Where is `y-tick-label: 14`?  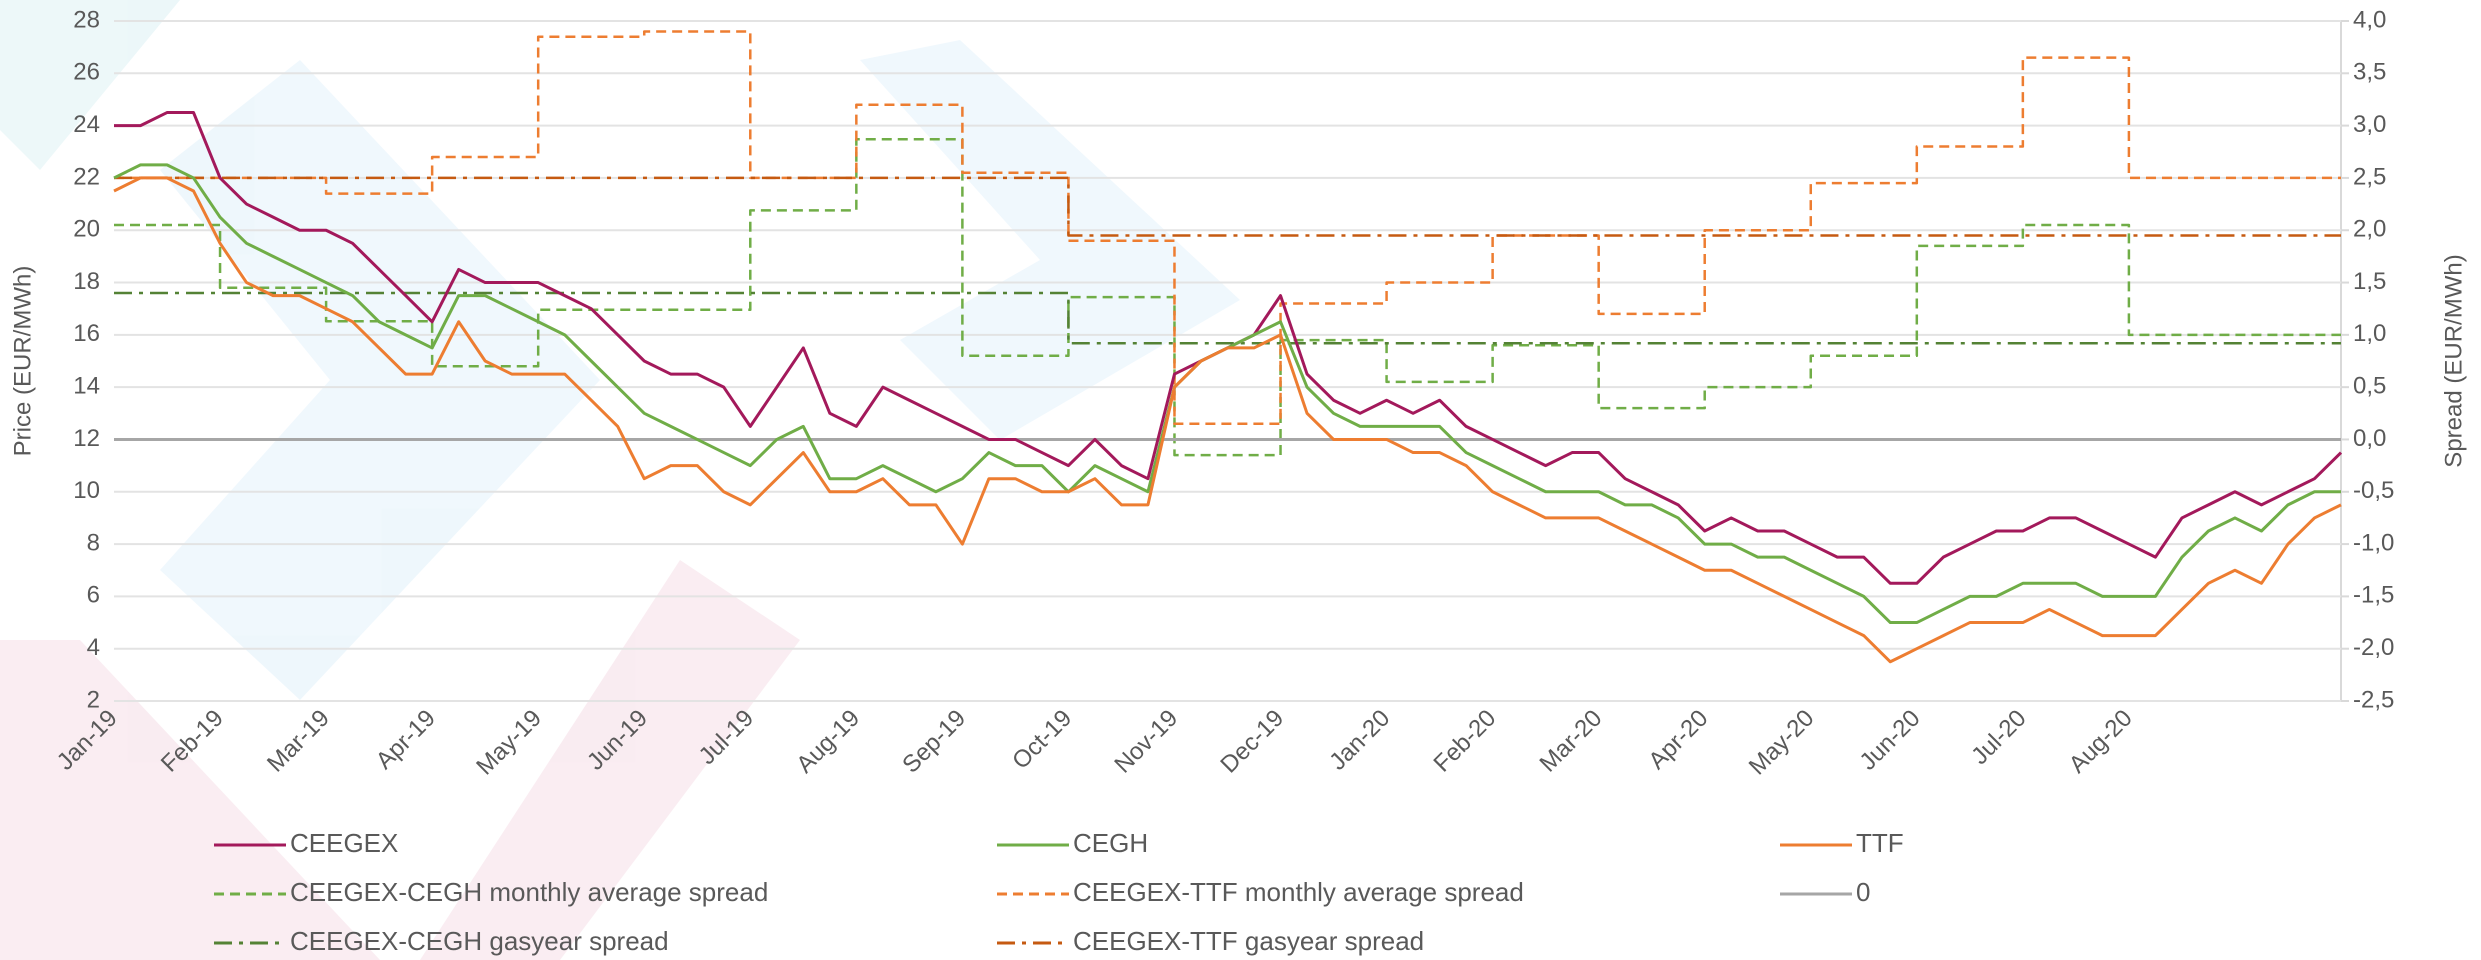
y-tick-label: 14 is located at coordinates (86, 385).